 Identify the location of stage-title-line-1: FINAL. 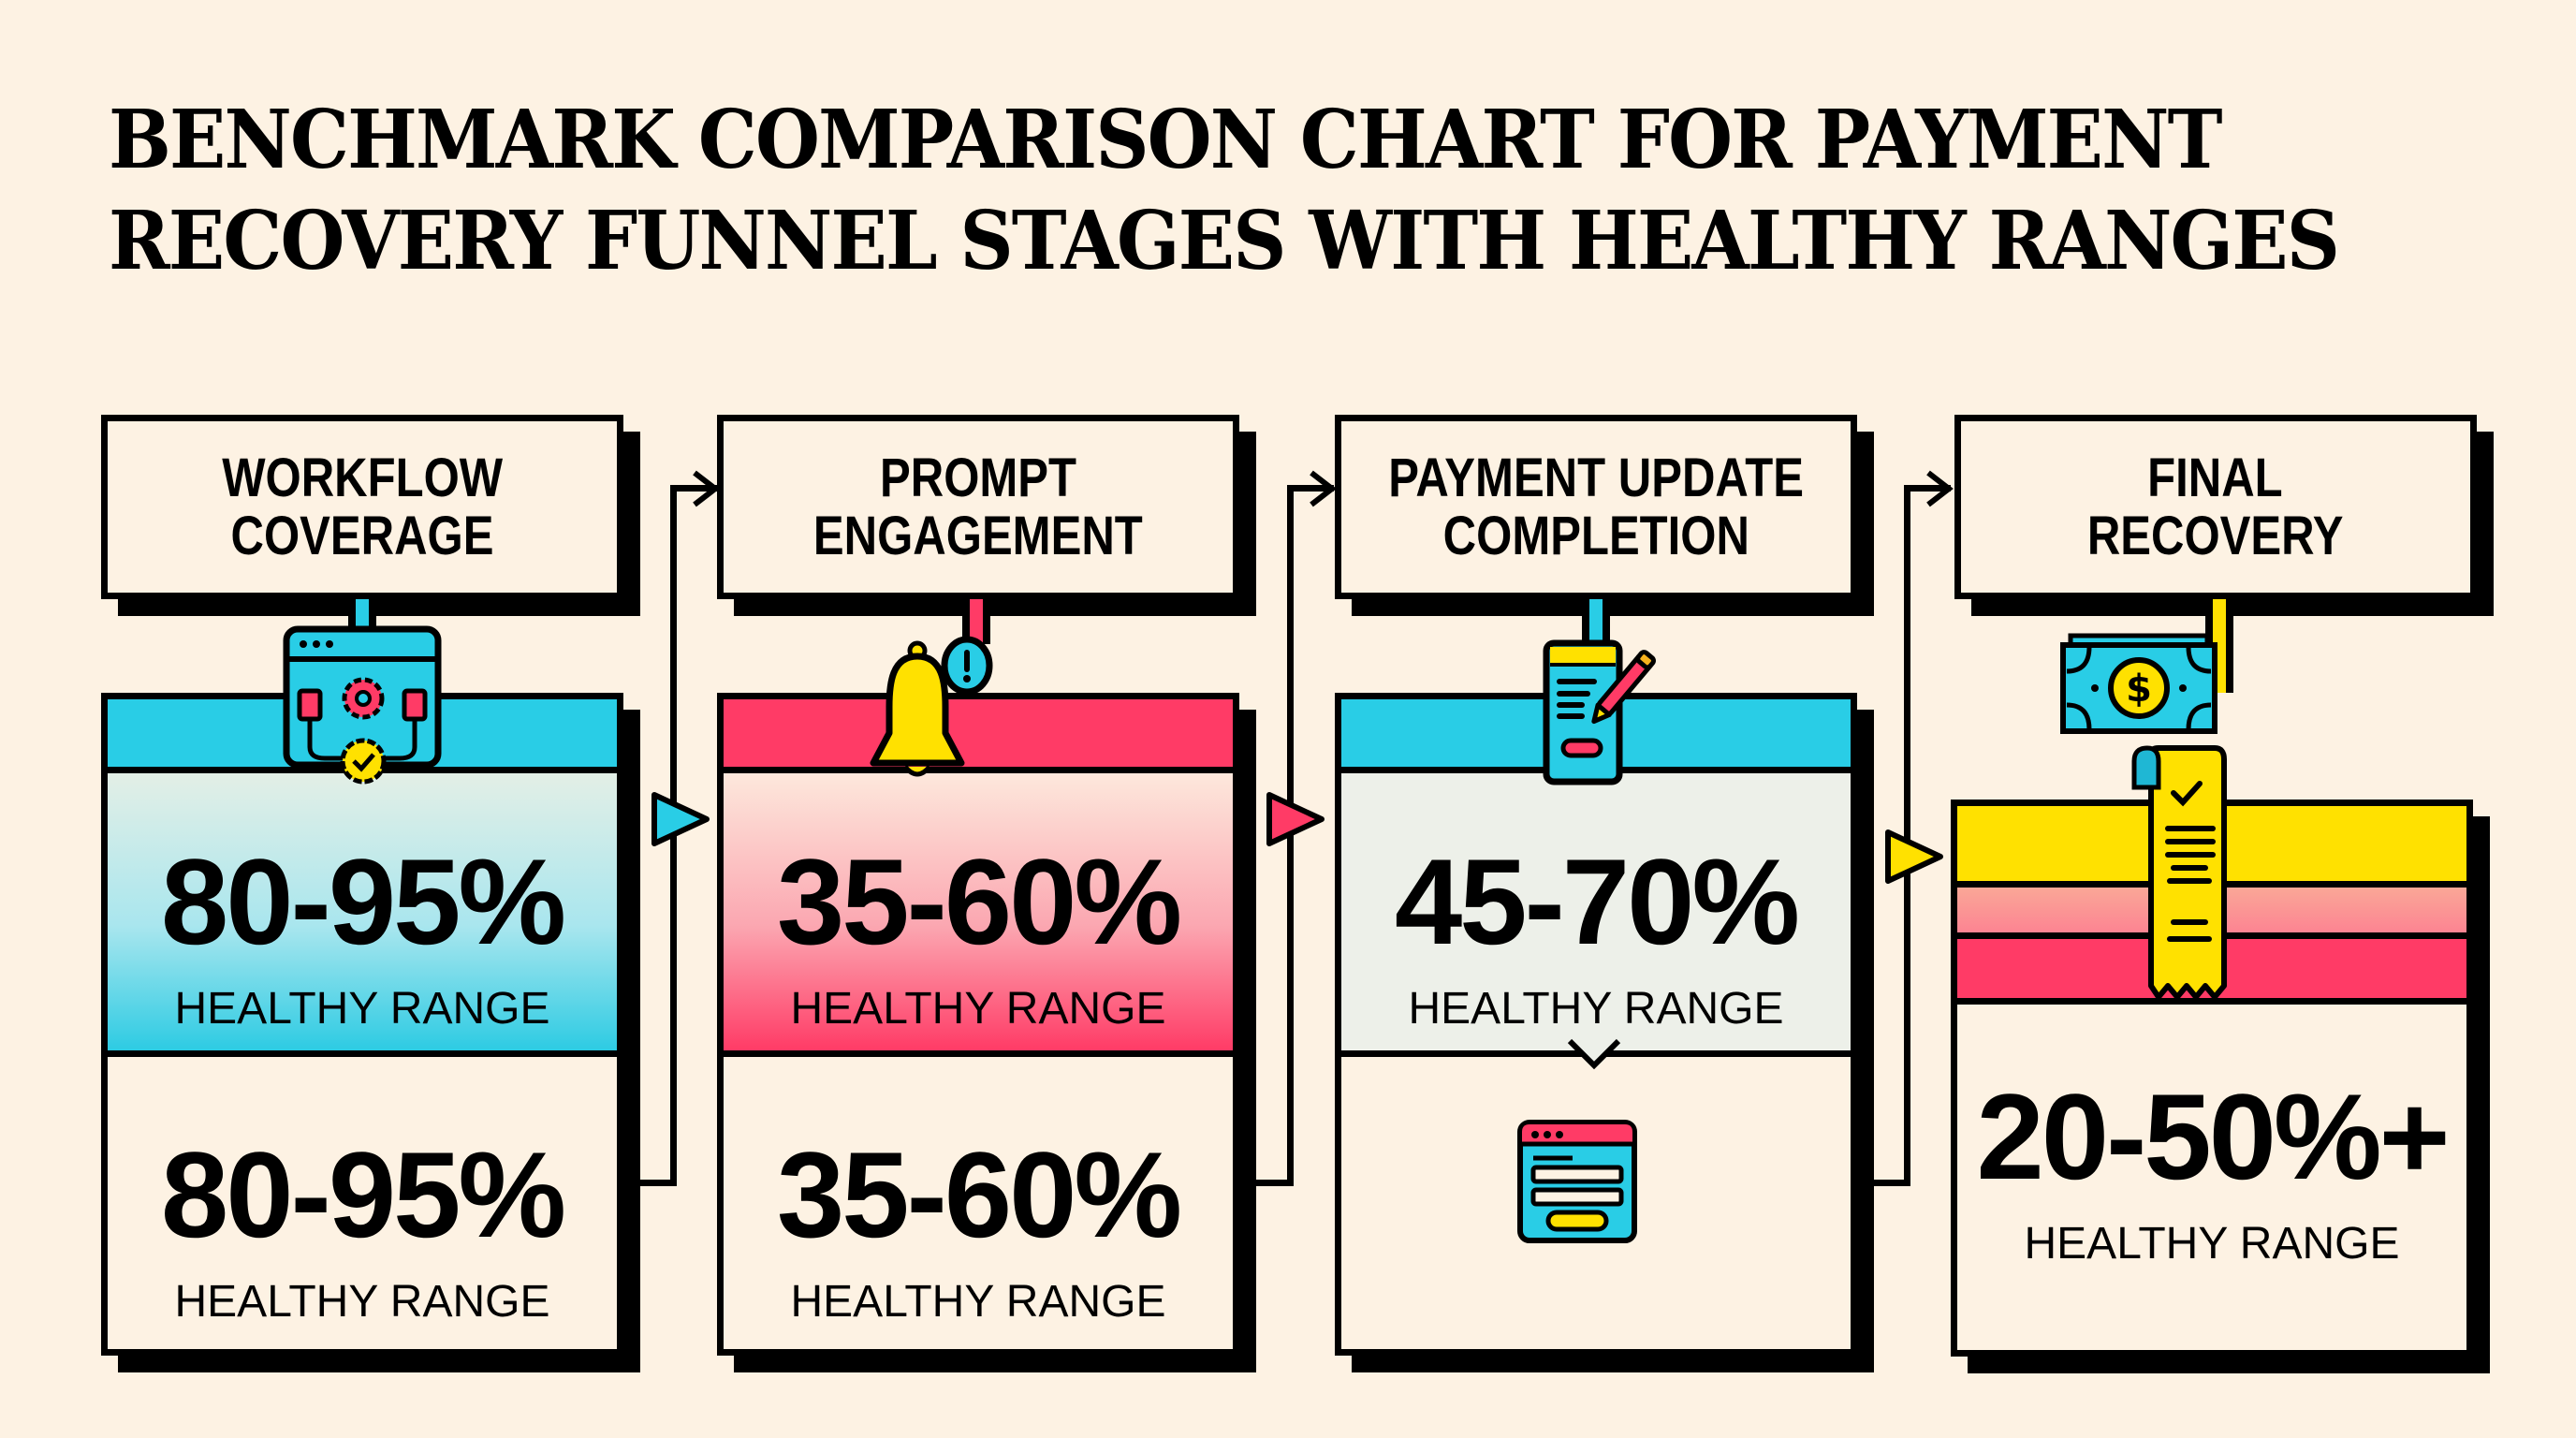
(2215, 477).